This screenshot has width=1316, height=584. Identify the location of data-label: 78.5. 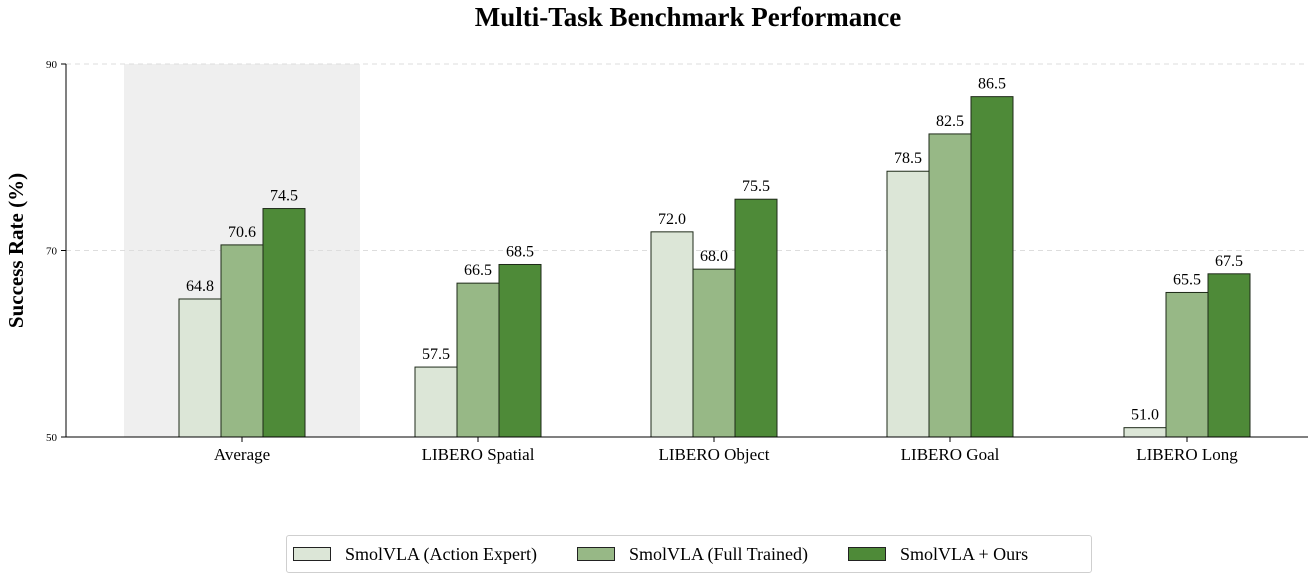
(908, 158).